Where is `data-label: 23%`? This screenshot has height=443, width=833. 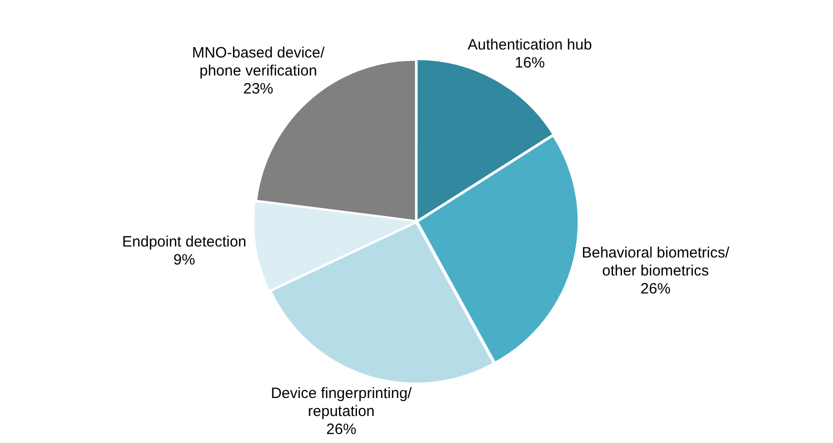
data-label: 23% is located at coordinates (258, 89).